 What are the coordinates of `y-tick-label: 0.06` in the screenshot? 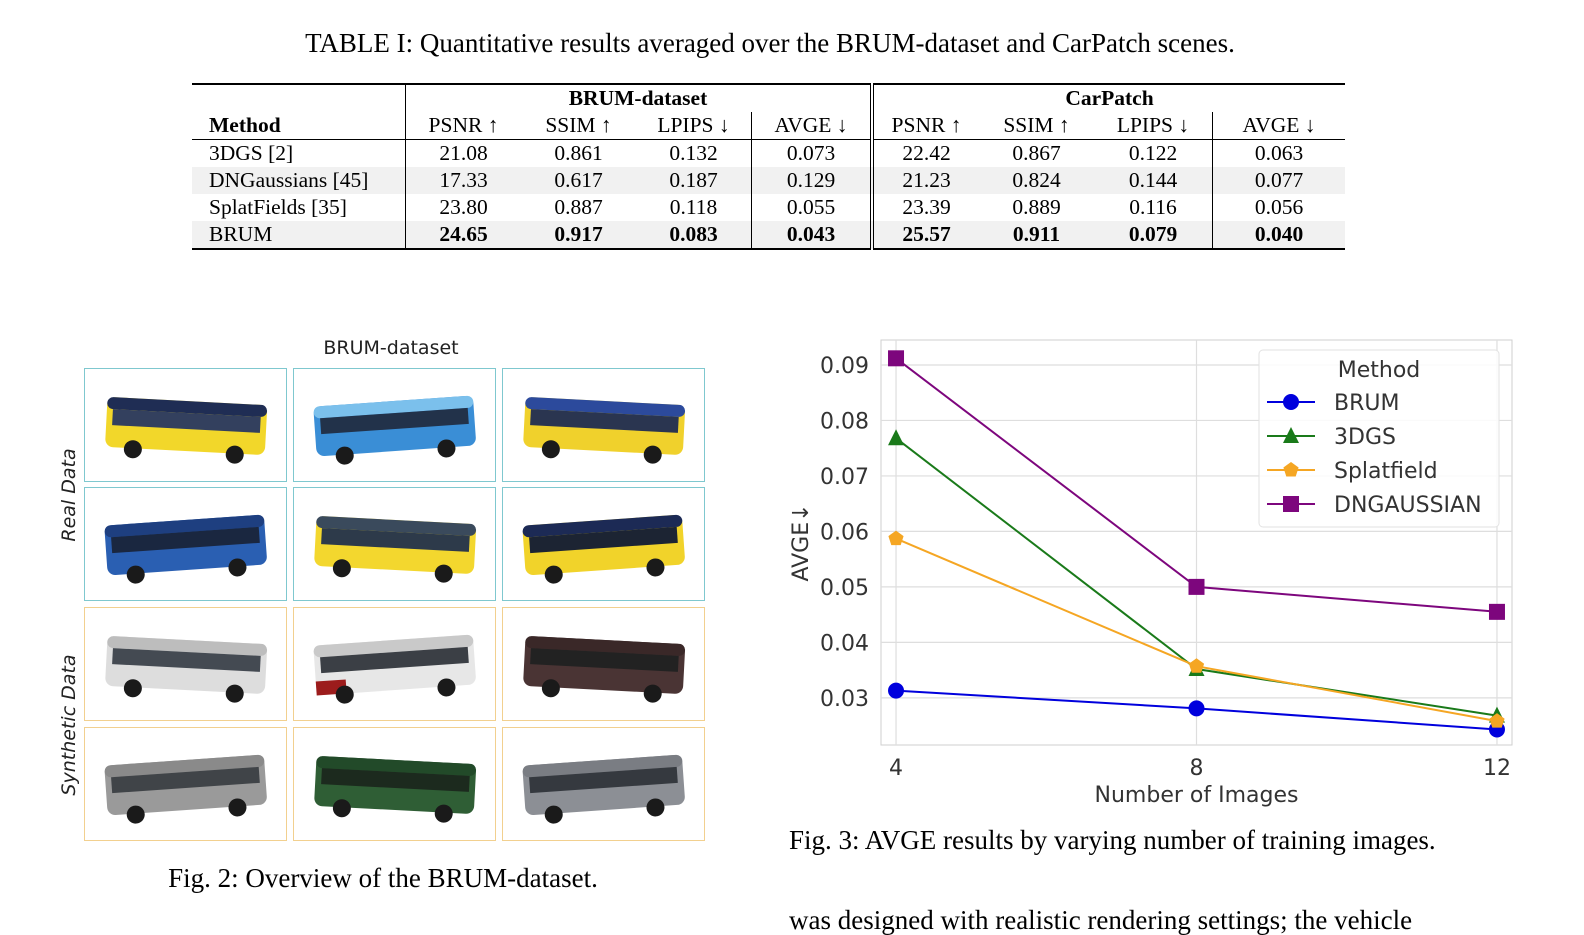 It's located at (844, 532).